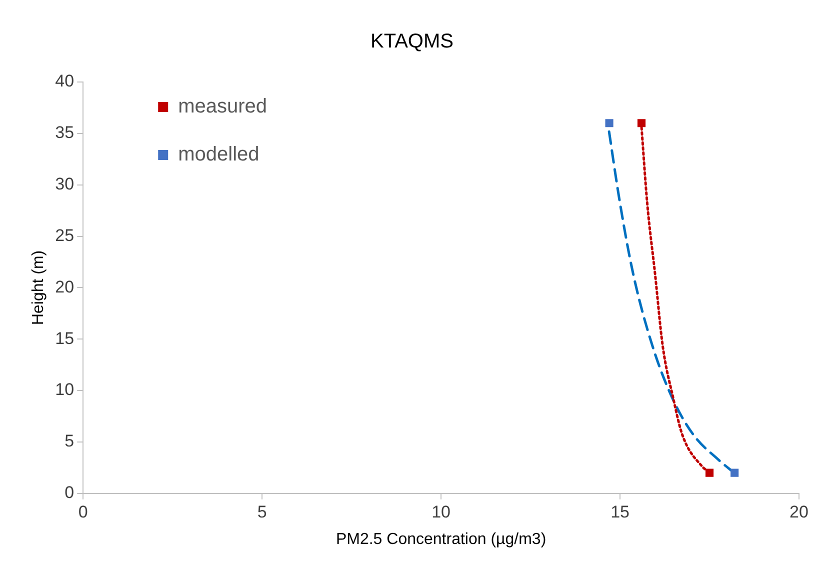 This screenshot has width=813, height=573. Describe the element at coordinates (441, 512) in the screenshot. I see `x-tick-label: 10` at that location.